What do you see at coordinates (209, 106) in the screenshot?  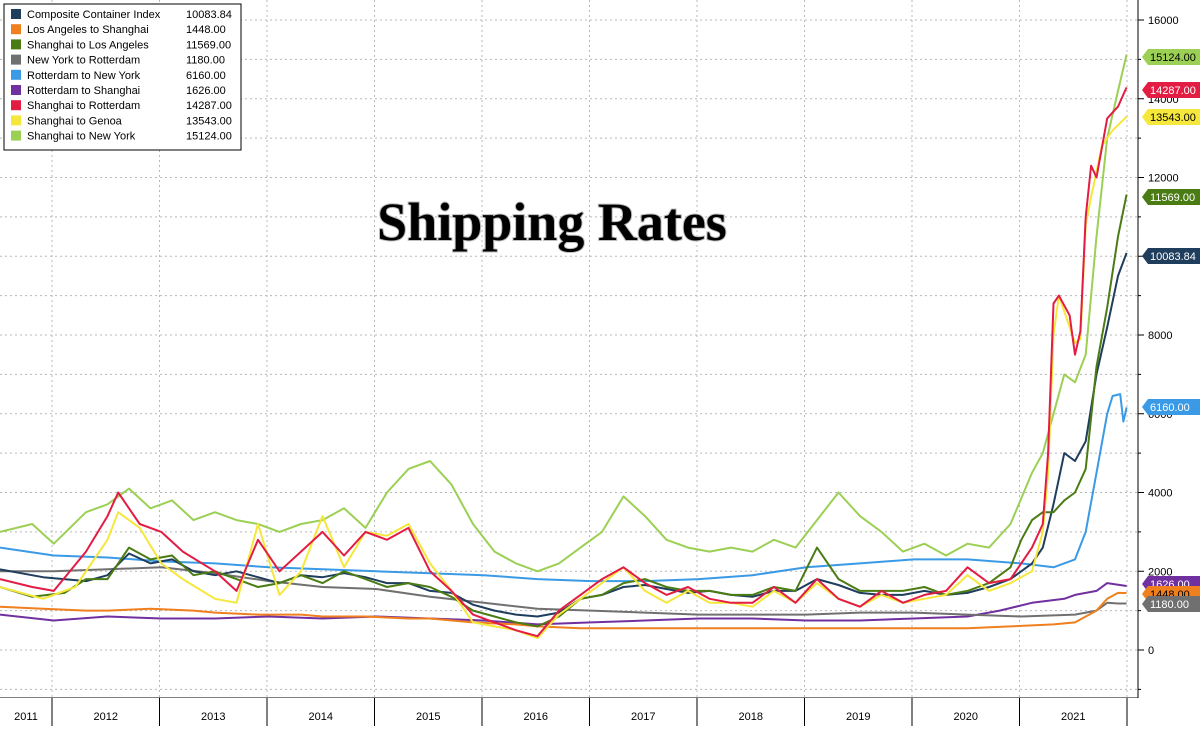 I see `legend-value: 14287.00` at bounding box center [209, 106].